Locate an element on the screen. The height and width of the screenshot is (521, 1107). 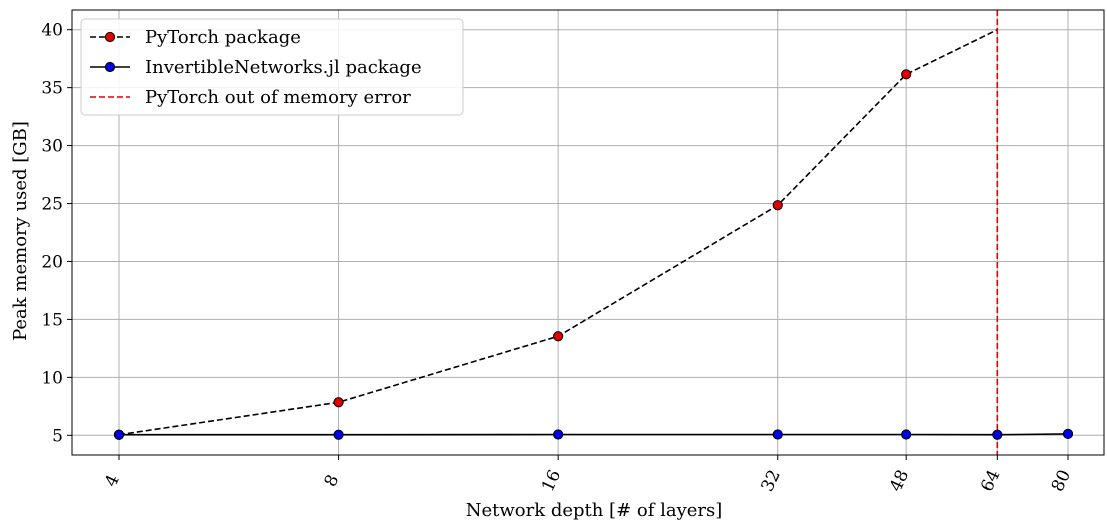
x-tick-label: 80 is located at coordinates (1061, 481).